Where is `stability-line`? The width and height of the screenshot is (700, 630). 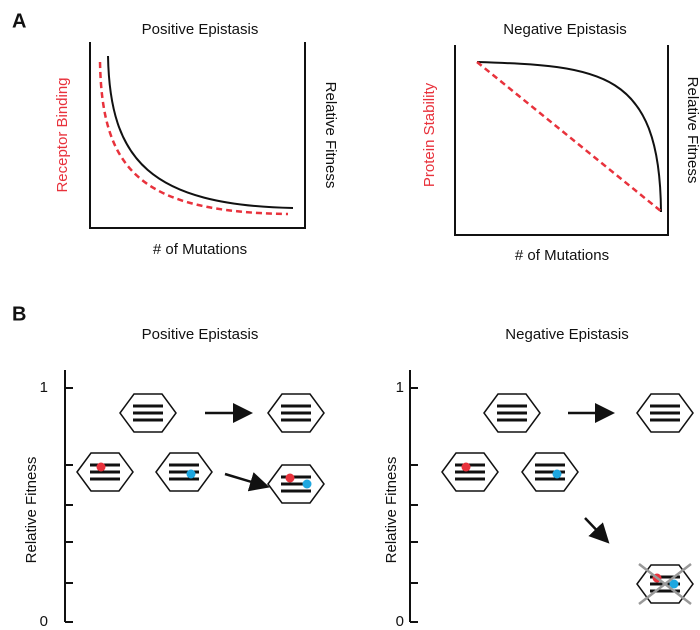
stability-line is located at coordinates (569, 137).